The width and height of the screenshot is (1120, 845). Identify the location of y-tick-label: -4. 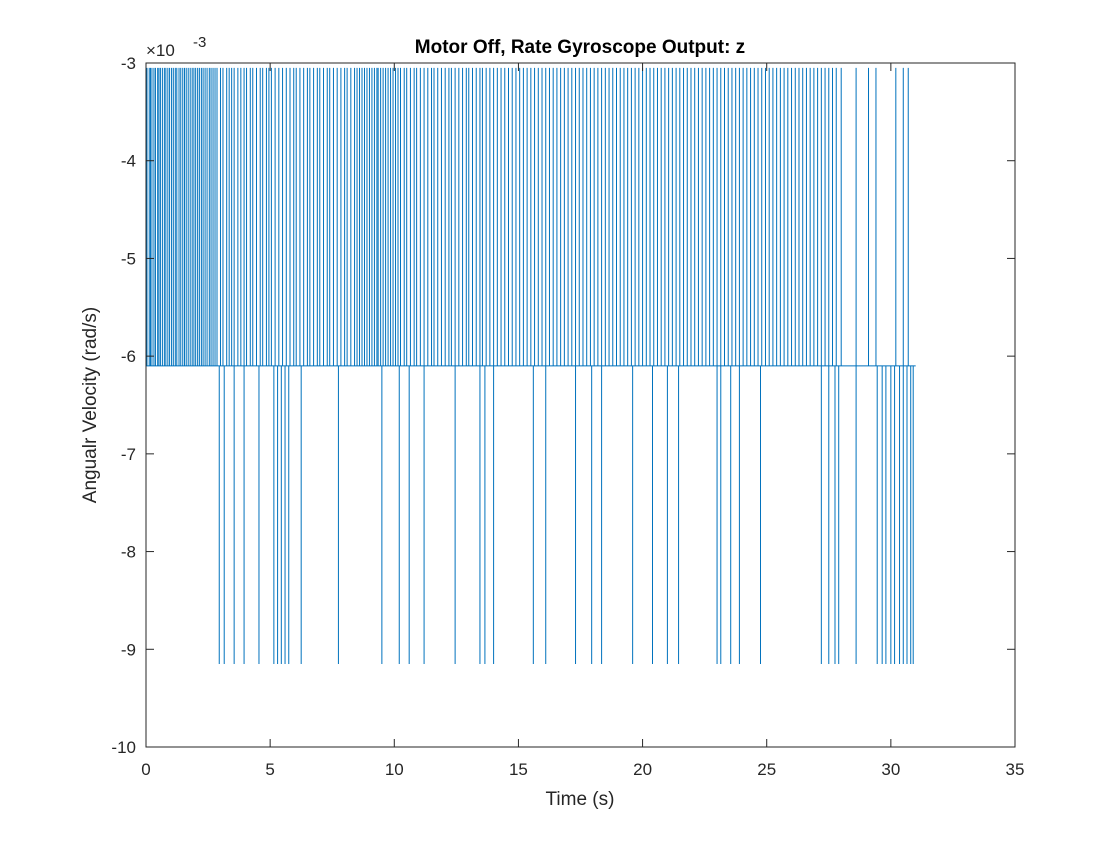
(128, 161).